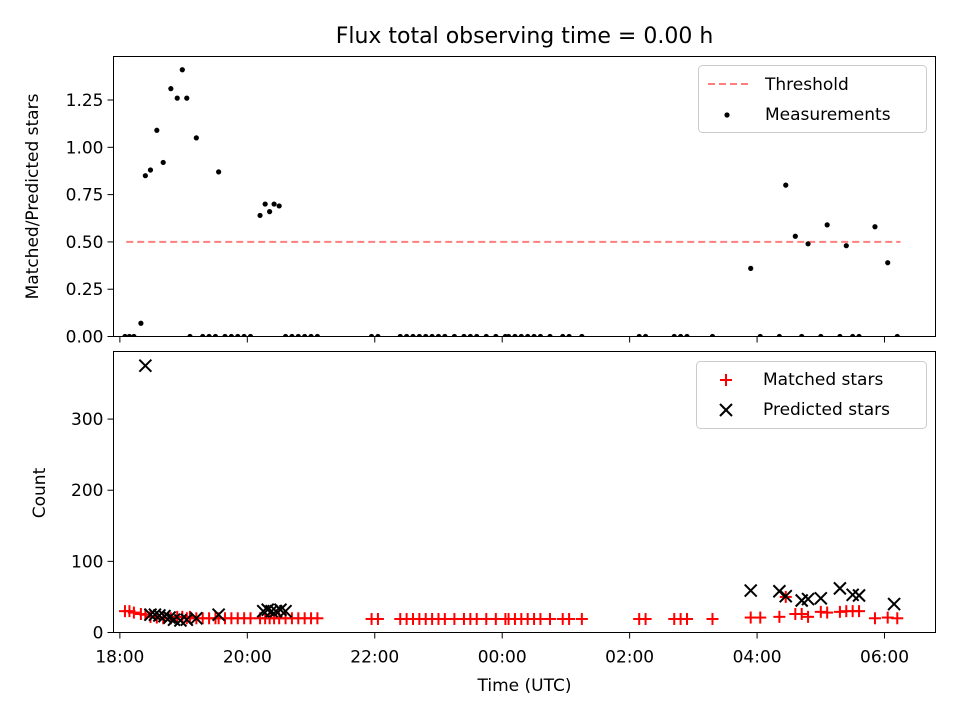 The image size is (960, 720). Describe the element at coordinates (85, 148) in the screenshot. I see `y-tick-label: 1.00` at that location.